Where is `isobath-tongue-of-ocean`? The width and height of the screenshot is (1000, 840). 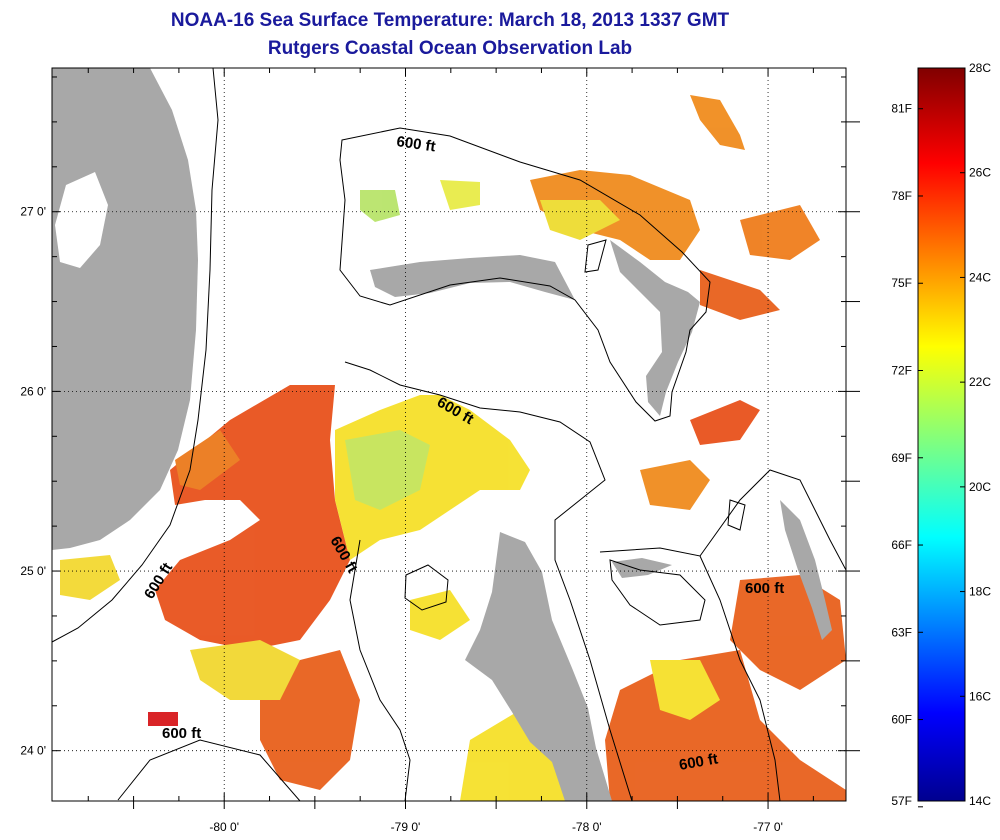
isobath-tongue-of-ocean is located at coordinates (380, 670).